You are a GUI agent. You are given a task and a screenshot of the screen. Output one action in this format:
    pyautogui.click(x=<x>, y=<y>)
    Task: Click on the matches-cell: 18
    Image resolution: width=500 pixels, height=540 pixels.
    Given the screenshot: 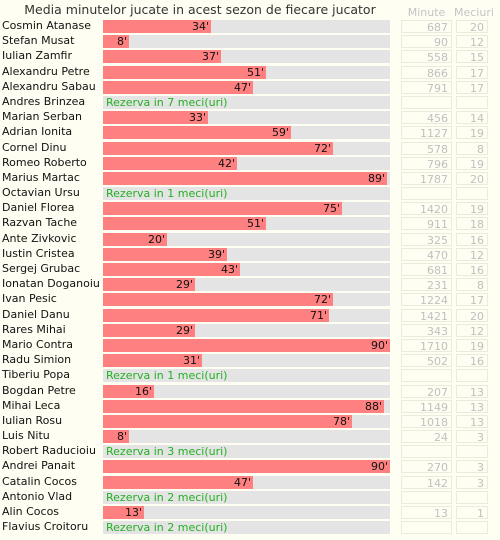 What is the action you would take?
    pyautogui.click(x=472, y=224)
    